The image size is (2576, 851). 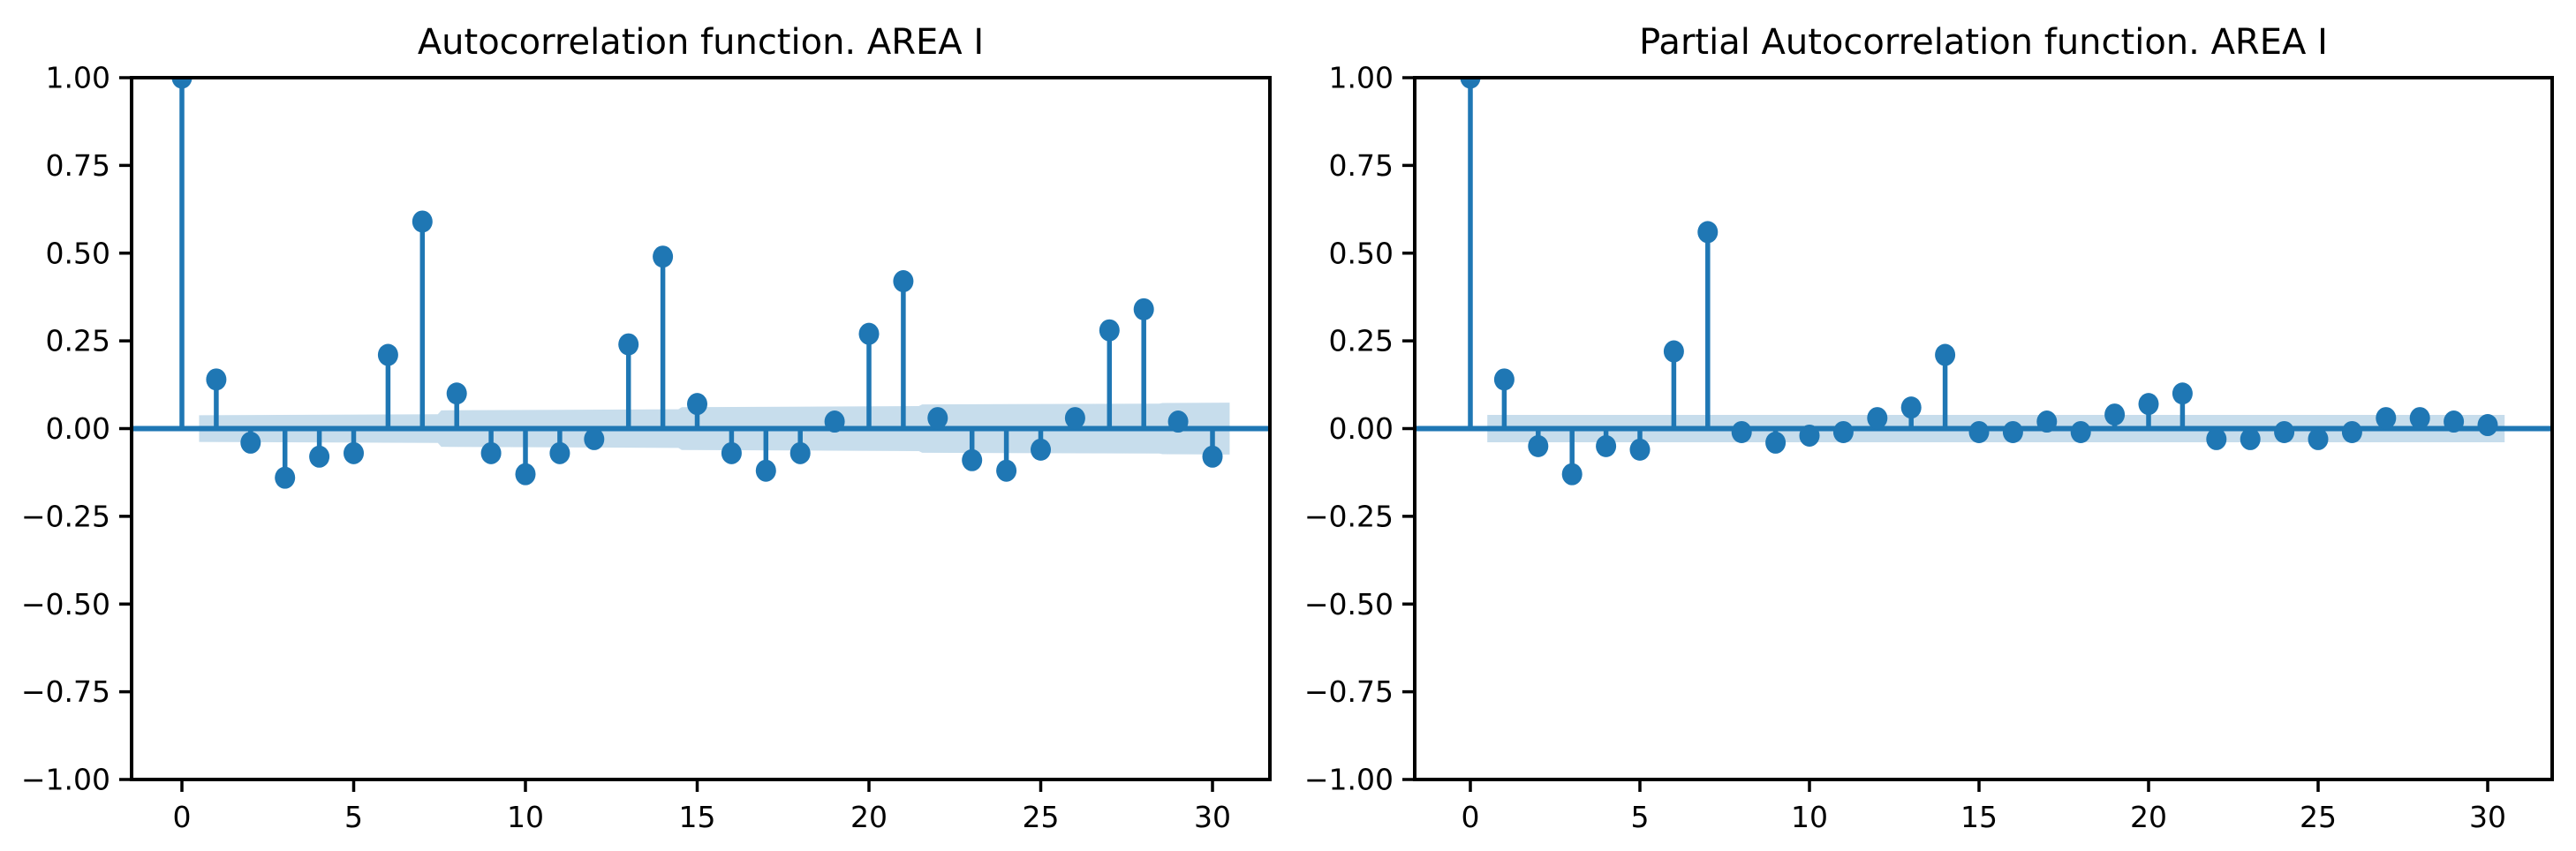 What do you see at coordinates (701, 42) in the screenshot?
I see `acf-chart-title: Autocorrelation function. AREA I` at bounding box center [701, 42].